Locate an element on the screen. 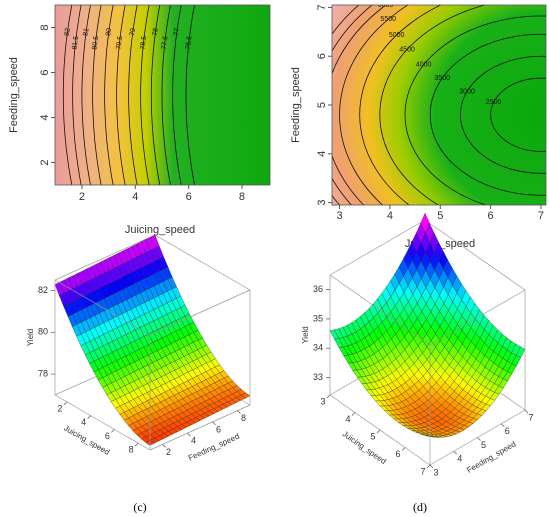  contour-label: 81.5 is located at coordinates (75, 43).